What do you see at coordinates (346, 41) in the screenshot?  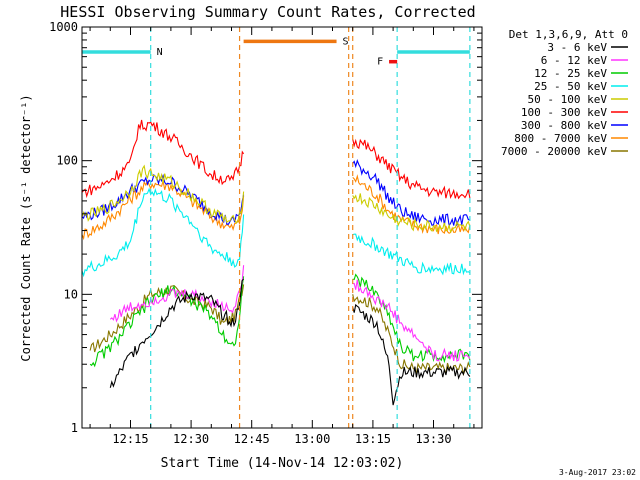 I see `flag-label: S` at bounding box center [346, 41].